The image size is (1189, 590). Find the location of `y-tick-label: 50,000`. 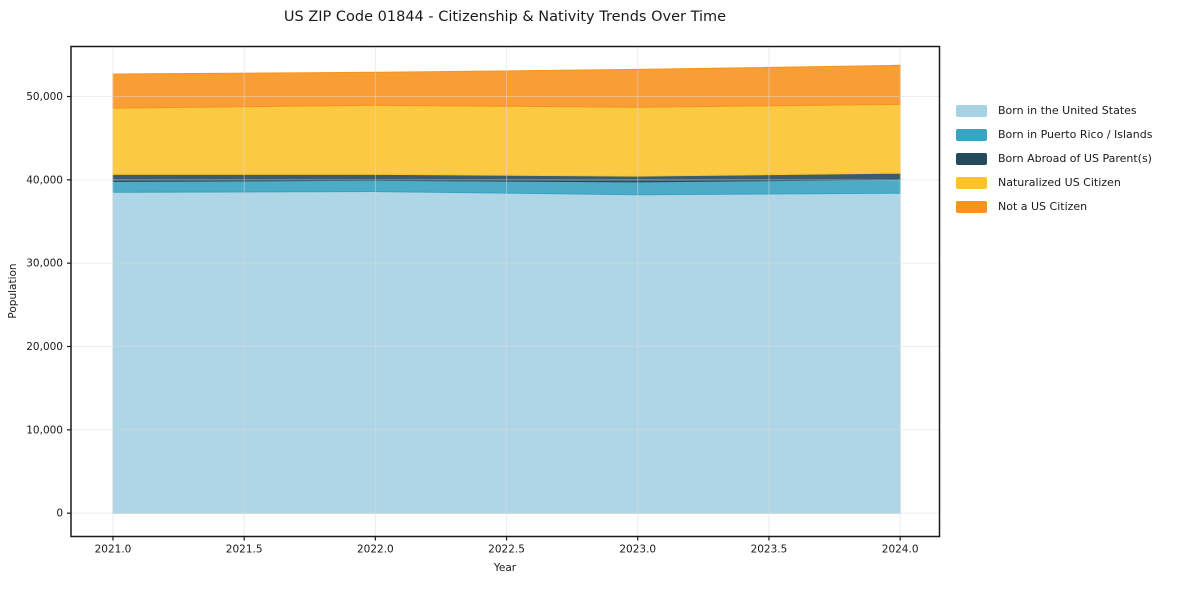

y-tick-label: 50,000 is located at coordinates (44, 97).